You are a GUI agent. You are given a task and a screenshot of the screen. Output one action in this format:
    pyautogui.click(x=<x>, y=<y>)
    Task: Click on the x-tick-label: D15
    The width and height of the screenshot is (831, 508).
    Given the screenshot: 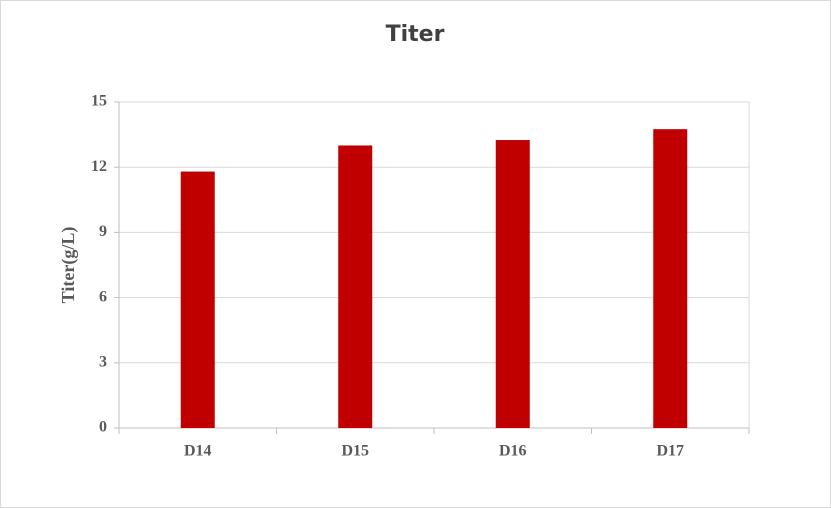 What is the action you would take?
    pyautogui.click(x=355, y=451)
    